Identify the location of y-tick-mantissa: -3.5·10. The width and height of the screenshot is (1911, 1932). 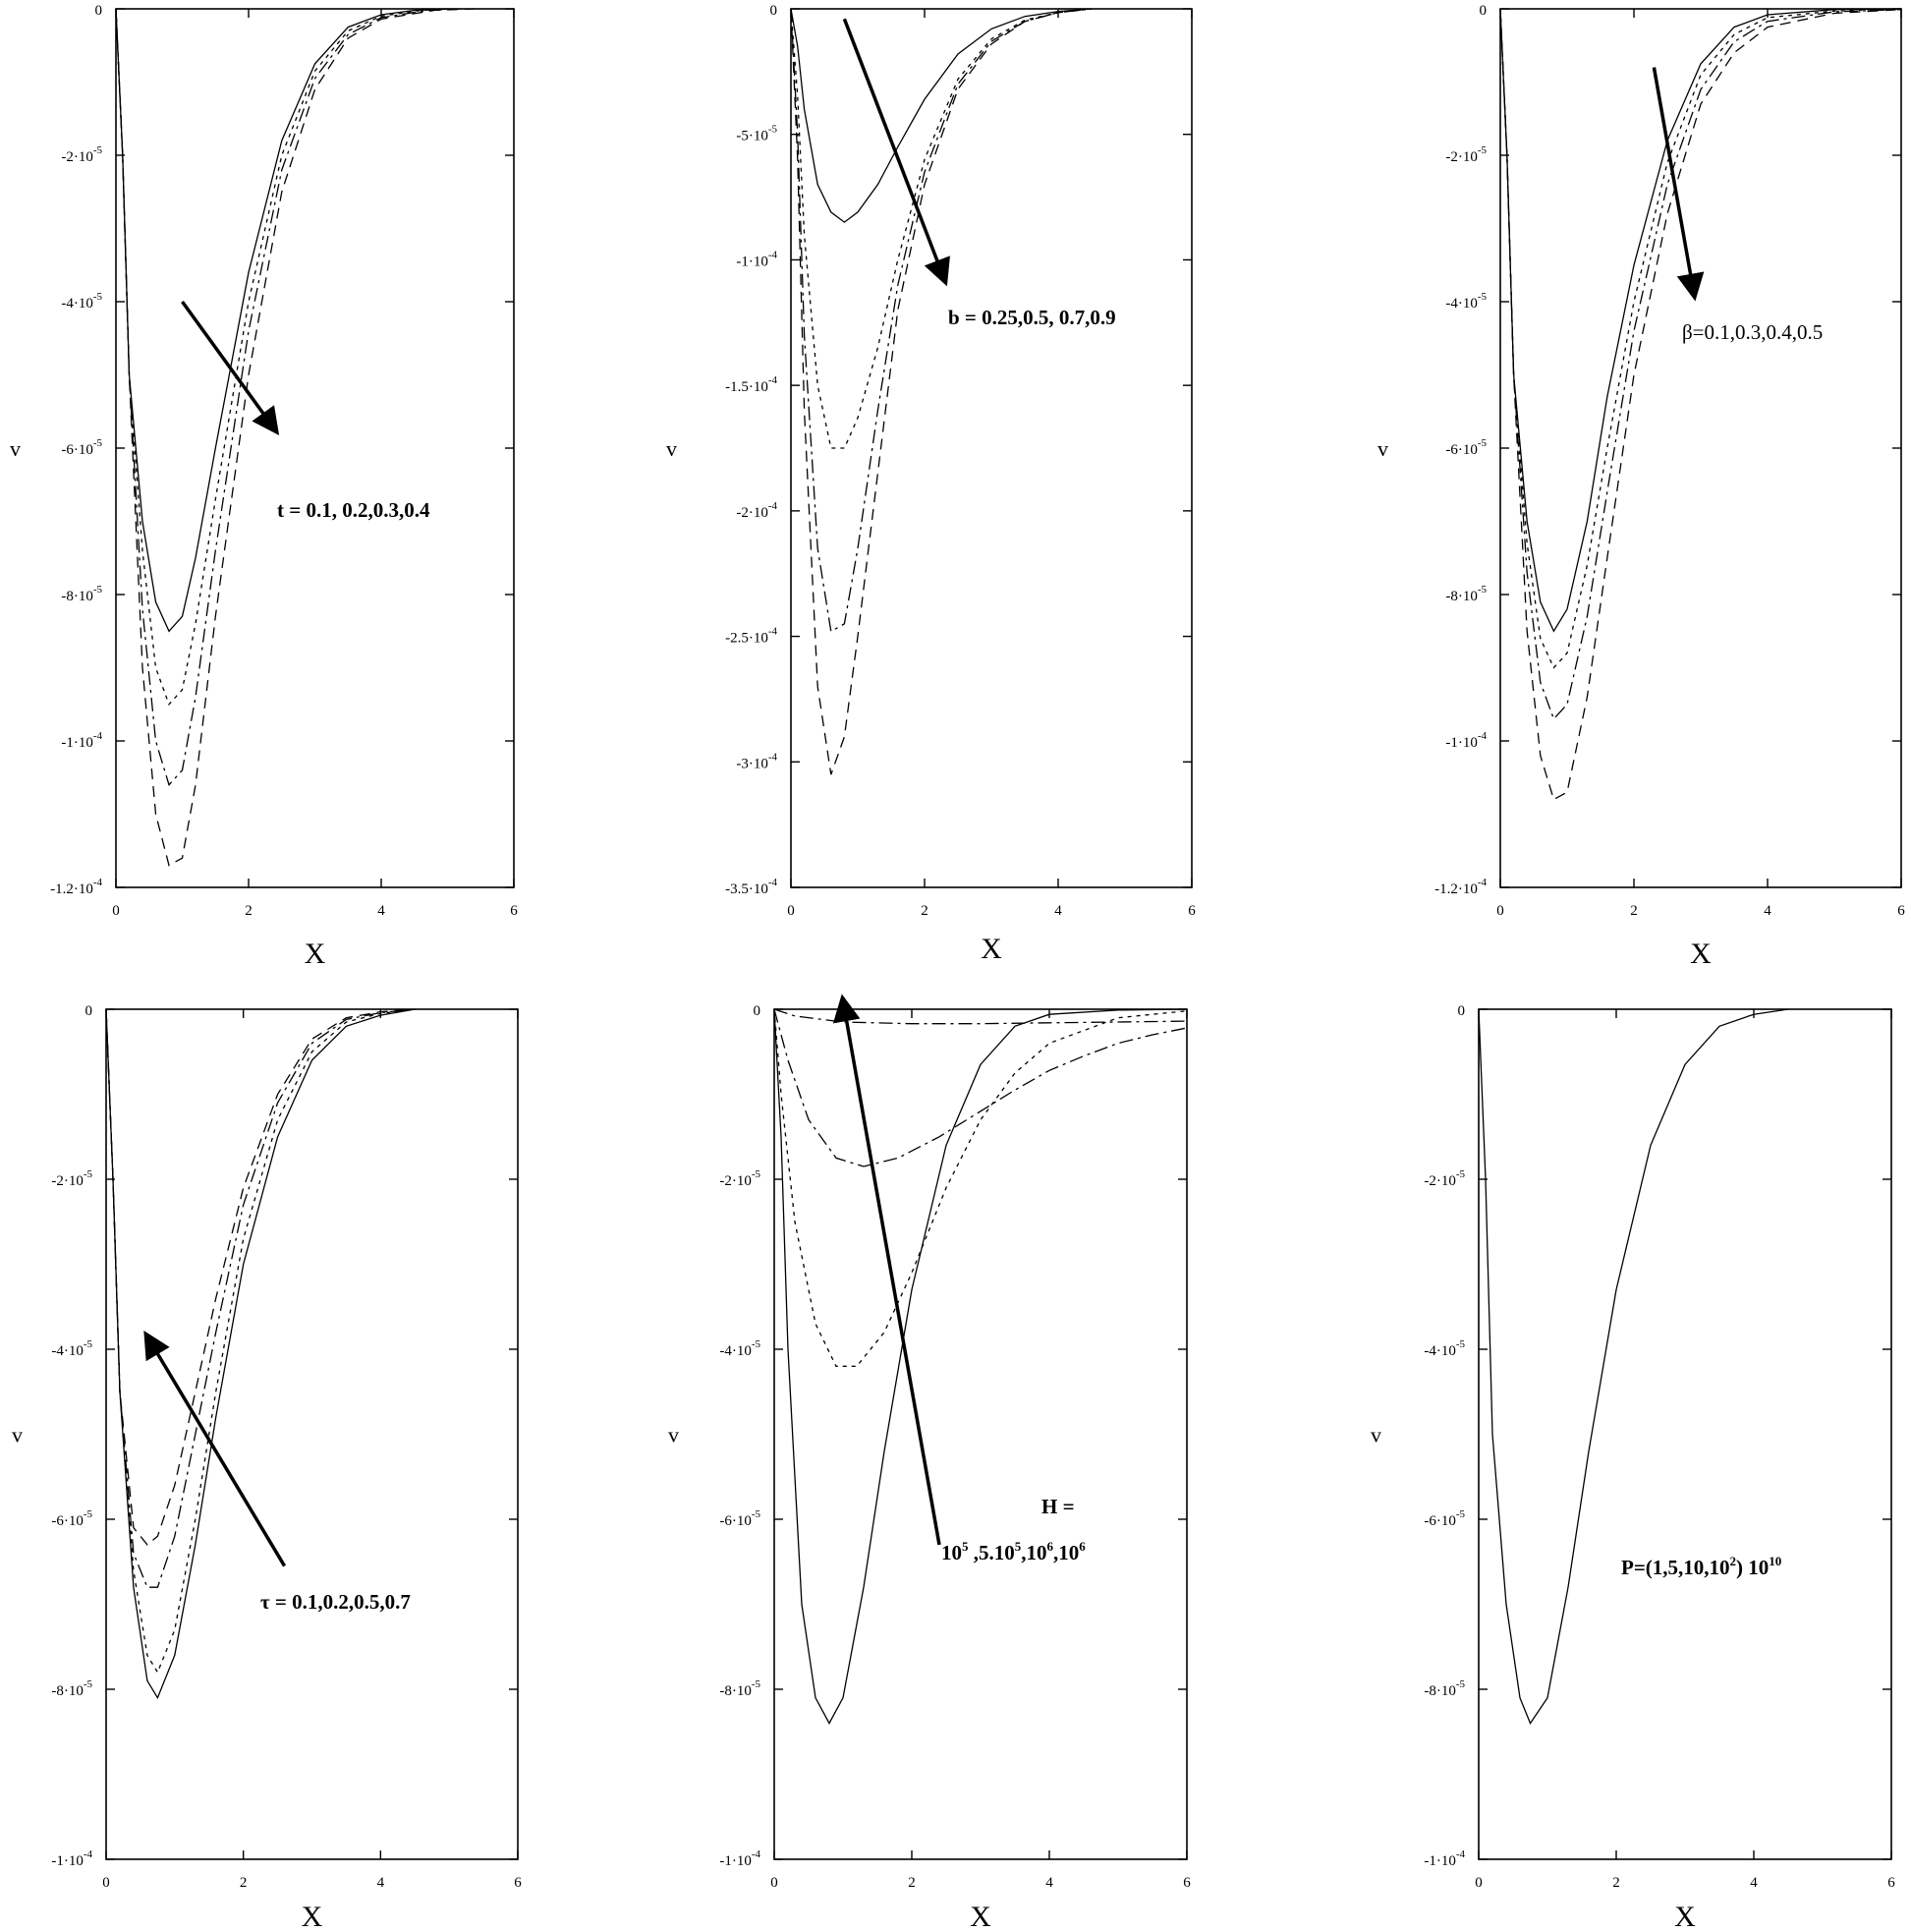
(746, 889).